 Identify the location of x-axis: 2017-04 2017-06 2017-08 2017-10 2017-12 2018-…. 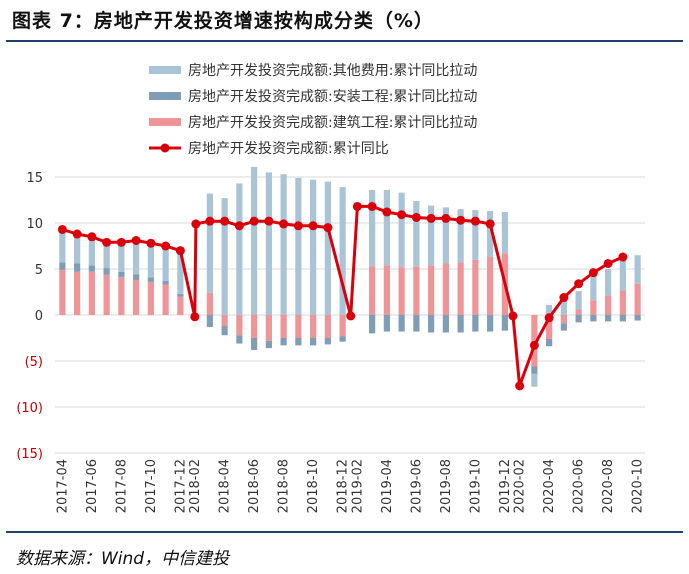
(350, 486).